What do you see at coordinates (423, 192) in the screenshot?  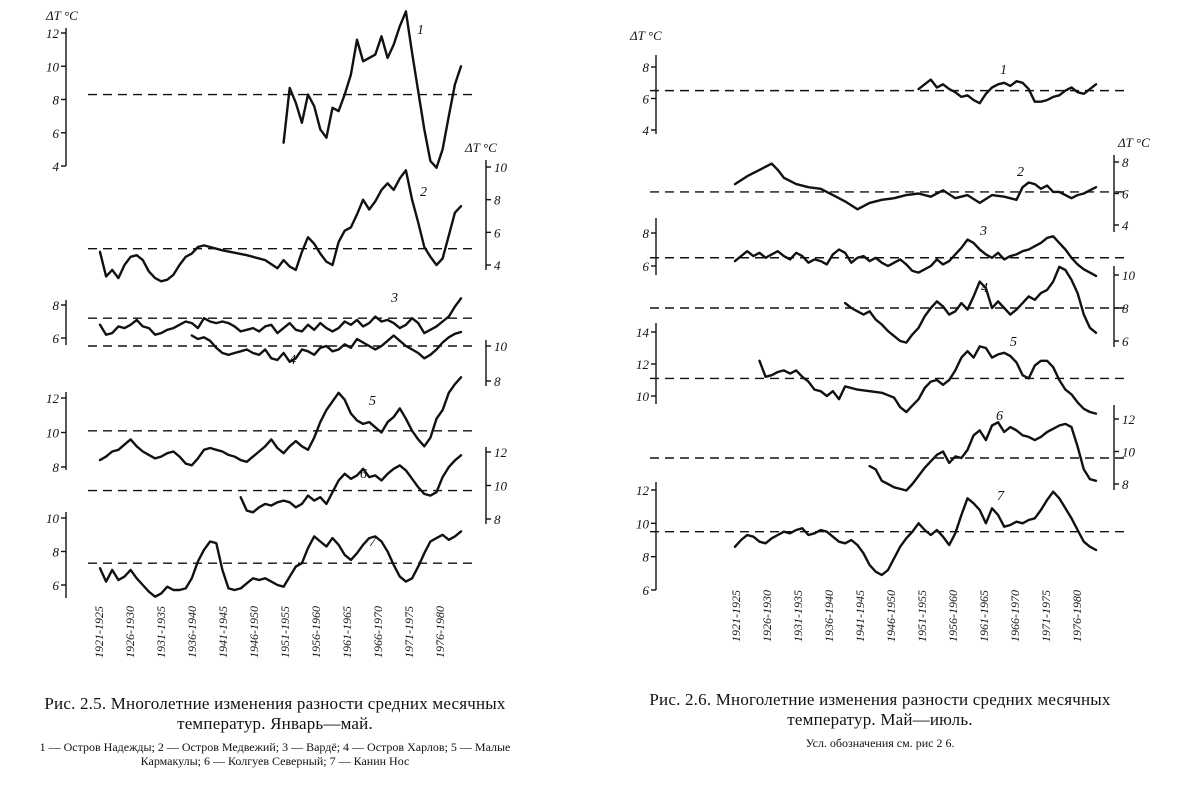 I see `fig5-series-2-label: 2` at bounding box center [423, 192].